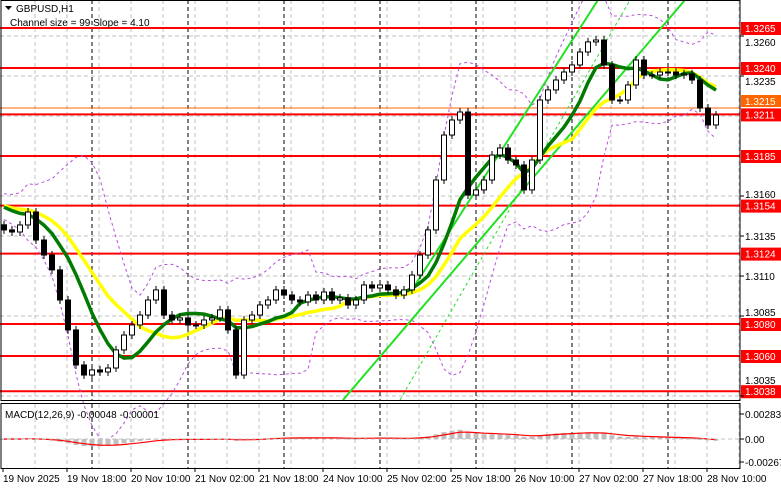  I want to click on macd-tick-label: 0.00, so click(755, 440).